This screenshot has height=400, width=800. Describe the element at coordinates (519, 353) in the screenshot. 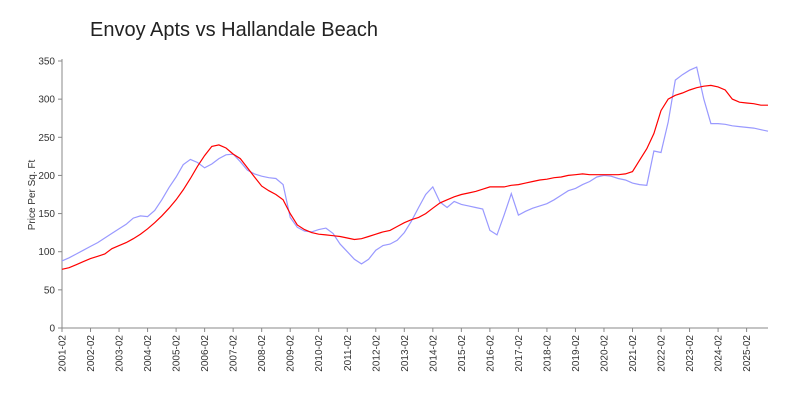

I see `x-tick-label: 2017-02` at that location.